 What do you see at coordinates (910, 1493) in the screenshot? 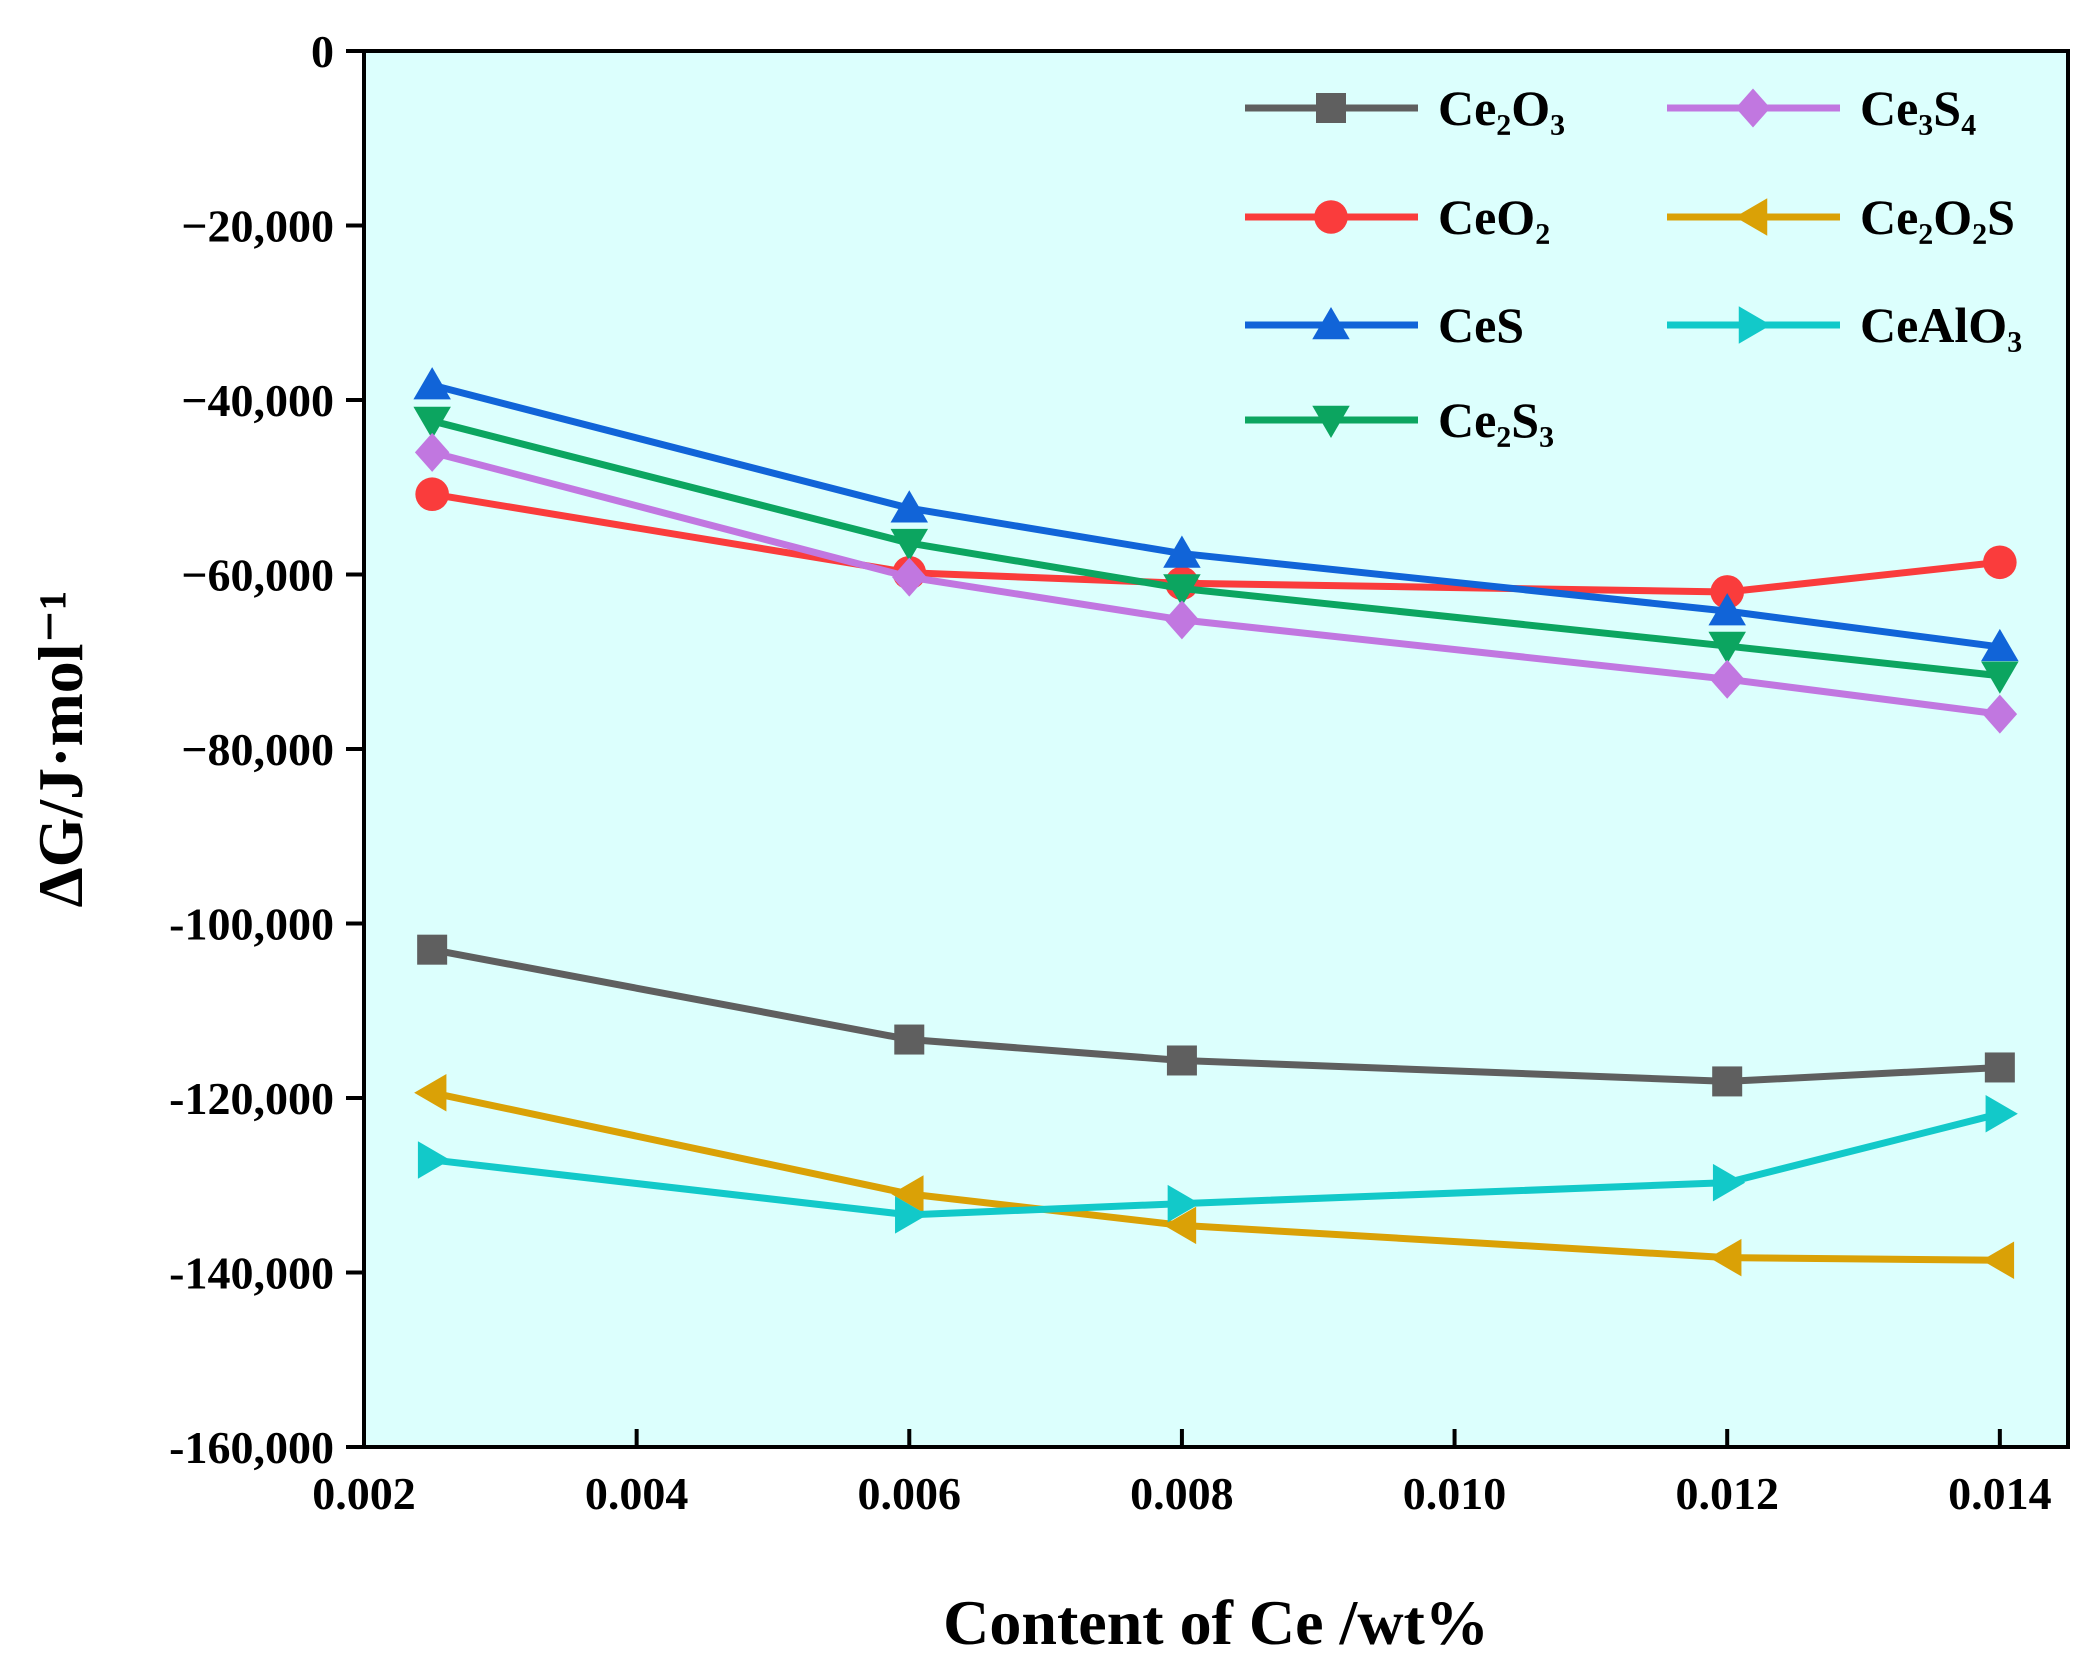
I see `x-tick-label: 0.006` at bounding box center [910, 1493].